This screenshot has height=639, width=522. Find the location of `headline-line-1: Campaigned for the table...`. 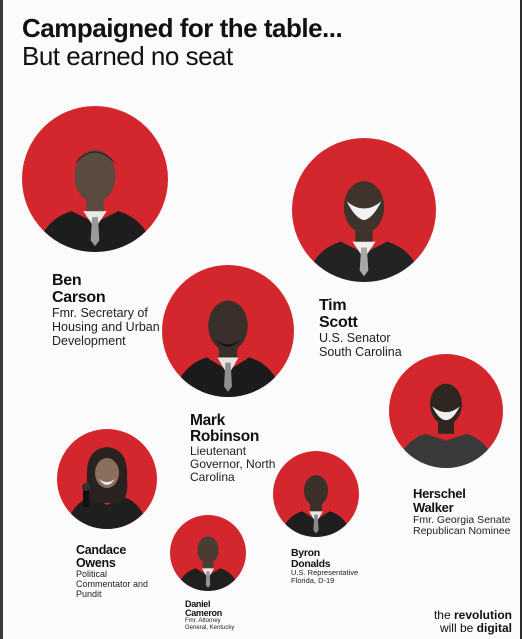

headline-line-1: Campaigned for the table... is located at coordinates (182, 28).